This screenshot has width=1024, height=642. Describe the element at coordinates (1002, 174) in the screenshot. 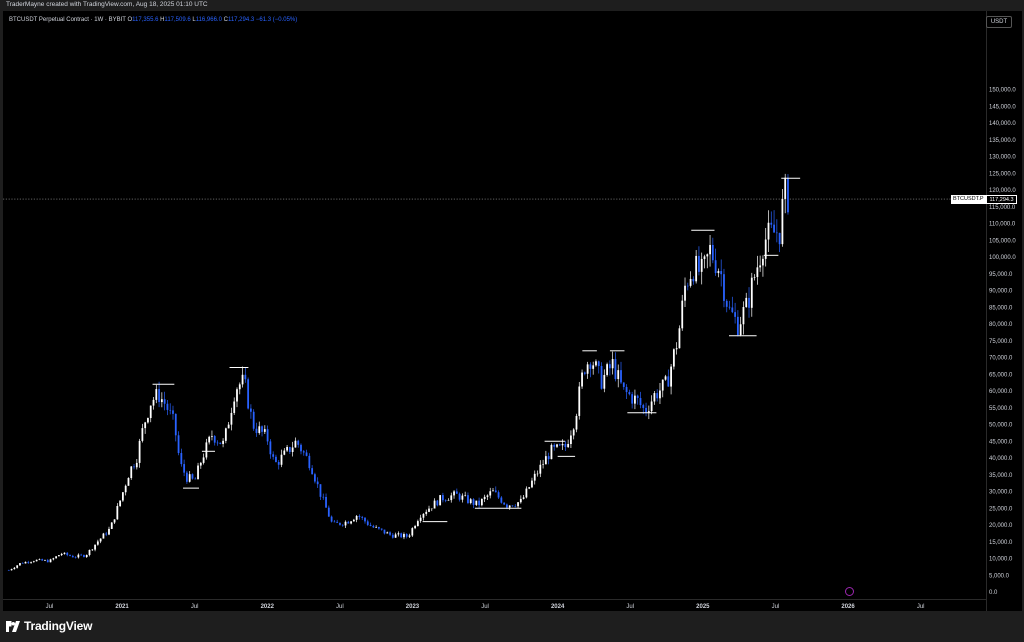

I see `y-tick-label: 125,000.0` at that location.